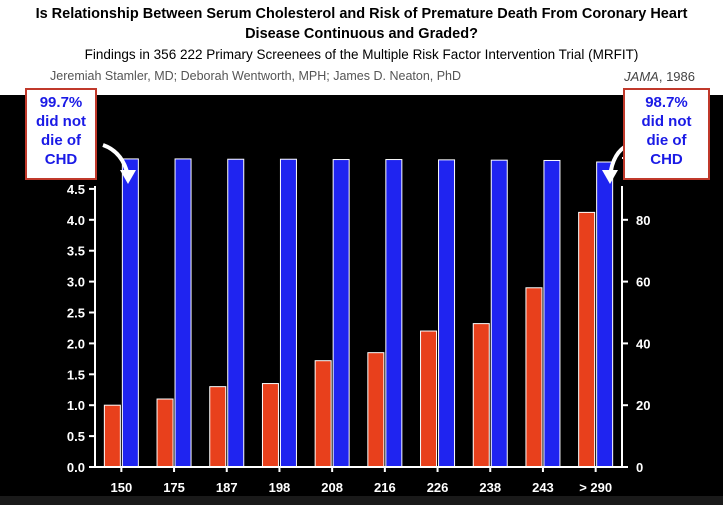 The height and width of the screenshot is (505, 723). What do you see at coordinates (76, 436) in the screenshot?
I see `y-left-tick-label-1: 0.5` at bounding box center [76, 436].